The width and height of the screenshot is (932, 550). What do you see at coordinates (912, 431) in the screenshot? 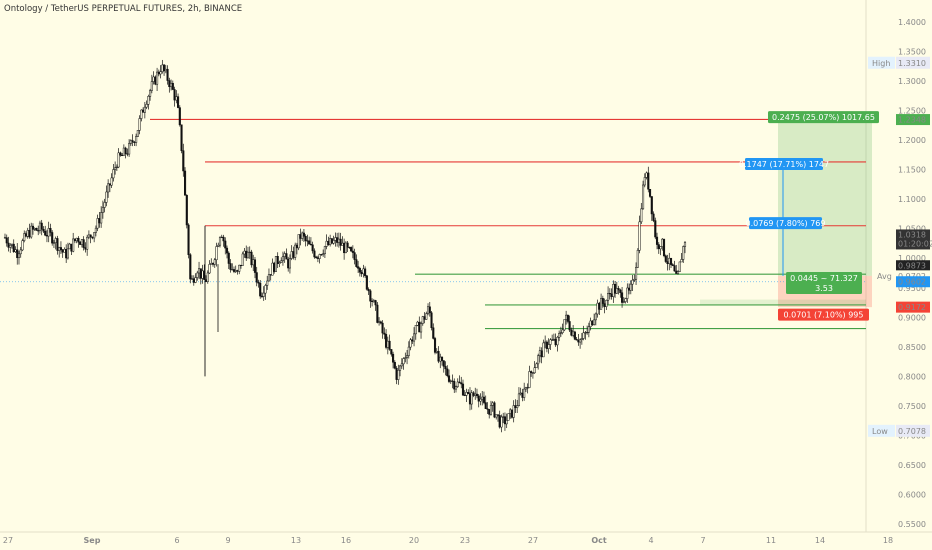
I see `key-price-tag-value: 0.7078` at bounding box center [912, 431].